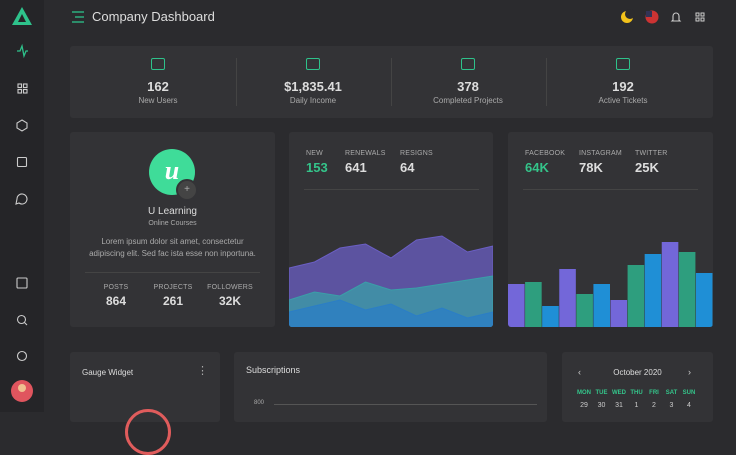 The image size is (736, 455). What do you see at coordinates (591, 167) in the screenshot?
I see `stat-value: 78K` at bounding box center [591, 167].